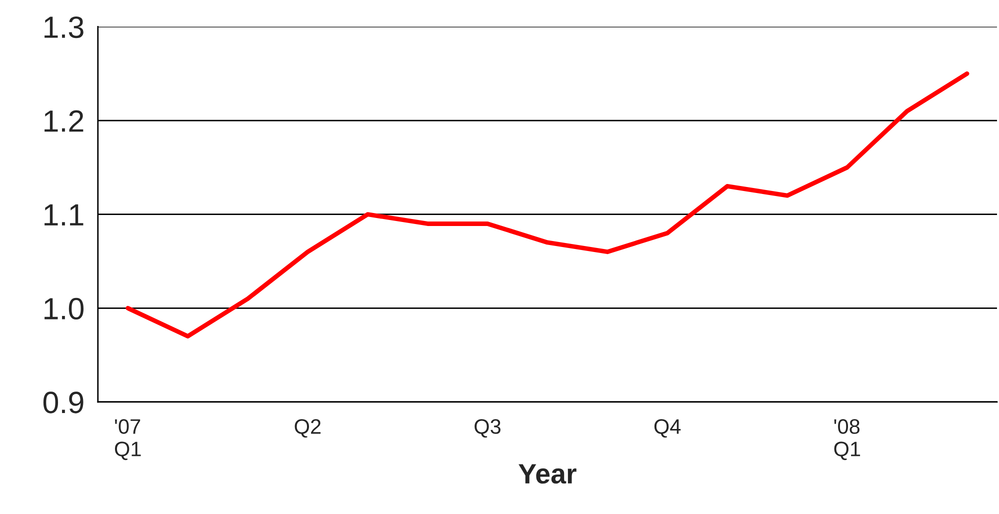 The height and width of the screenshot is (514, 999). What do you see at coordinates (847, 439) in the screenshot?
I see `x-tick-label: '08 Q1` at bounding box center [847, 439].